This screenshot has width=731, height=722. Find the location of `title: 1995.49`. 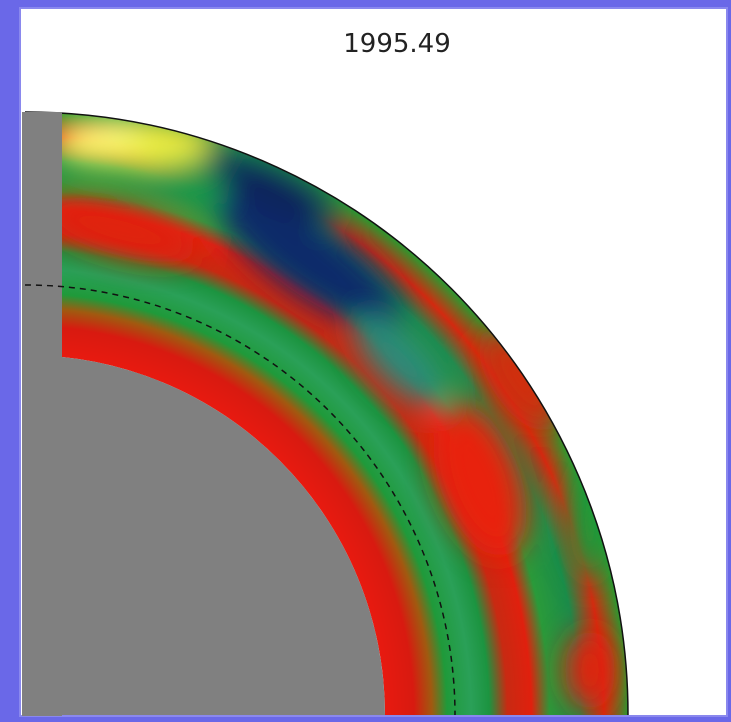

title: 1995.49 is located at coordinates (397, 44).